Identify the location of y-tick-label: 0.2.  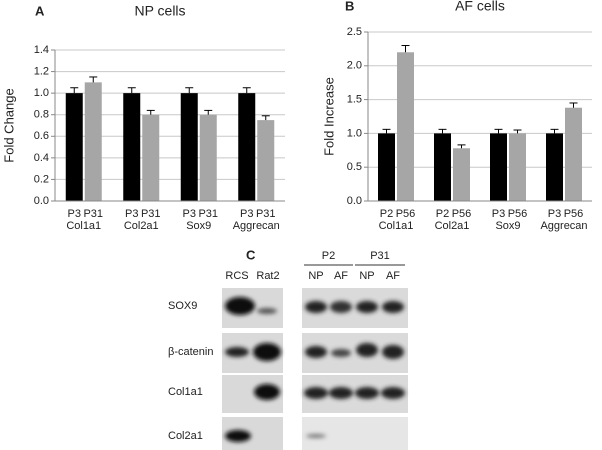
(41, 179).